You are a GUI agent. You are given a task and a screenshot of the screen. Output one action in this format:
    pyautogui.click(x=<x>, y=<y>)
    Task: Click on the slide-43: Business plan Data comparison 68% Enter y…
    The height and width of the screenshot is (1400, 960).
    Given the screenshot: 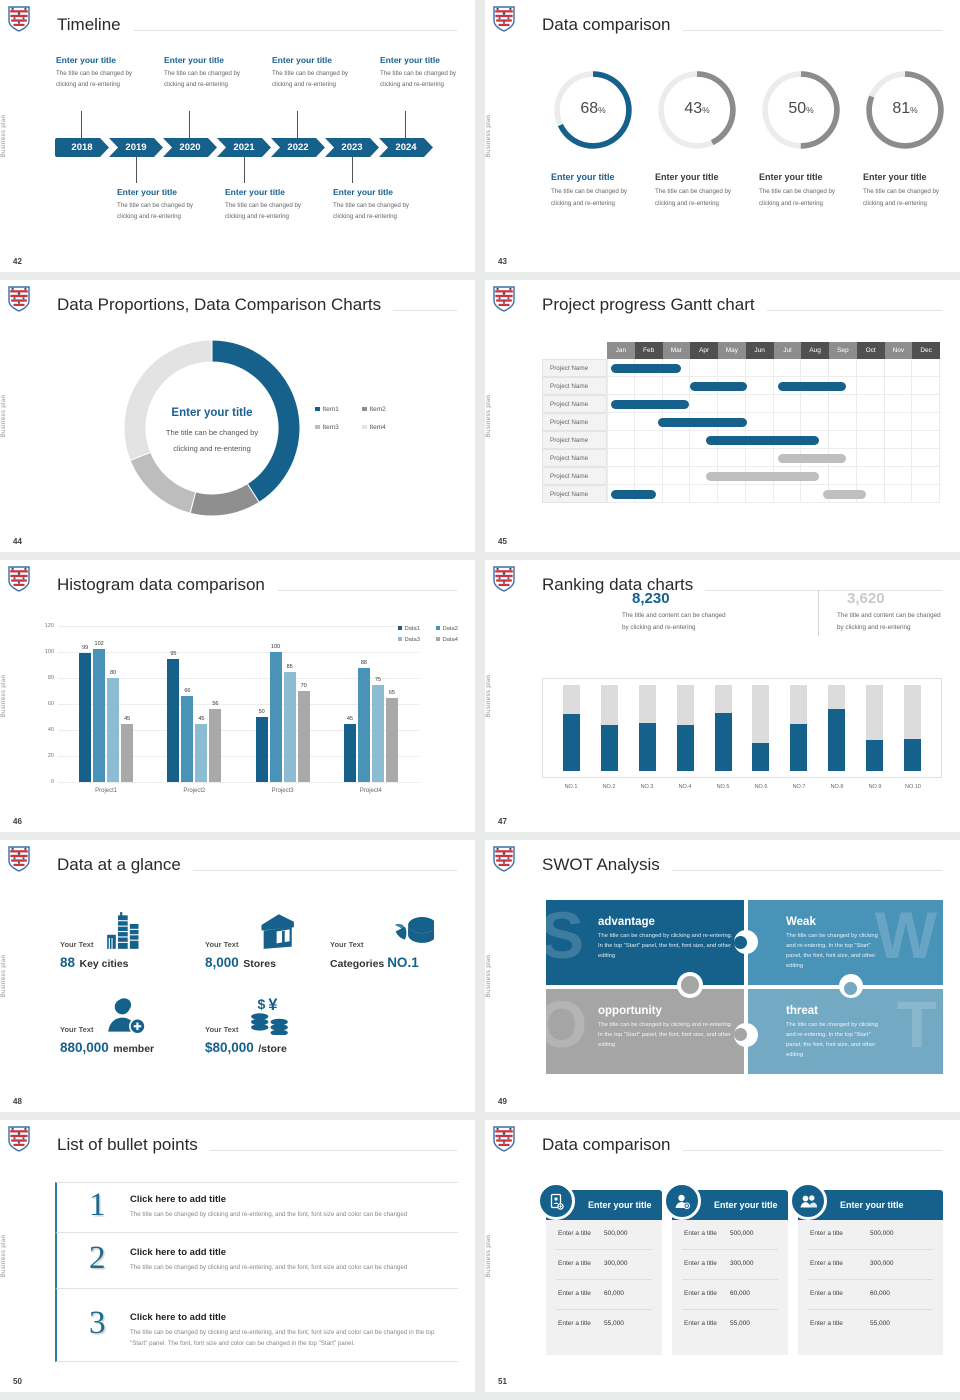 What is the action you would take?
    pyautogui.click(x=722, y=136)
    